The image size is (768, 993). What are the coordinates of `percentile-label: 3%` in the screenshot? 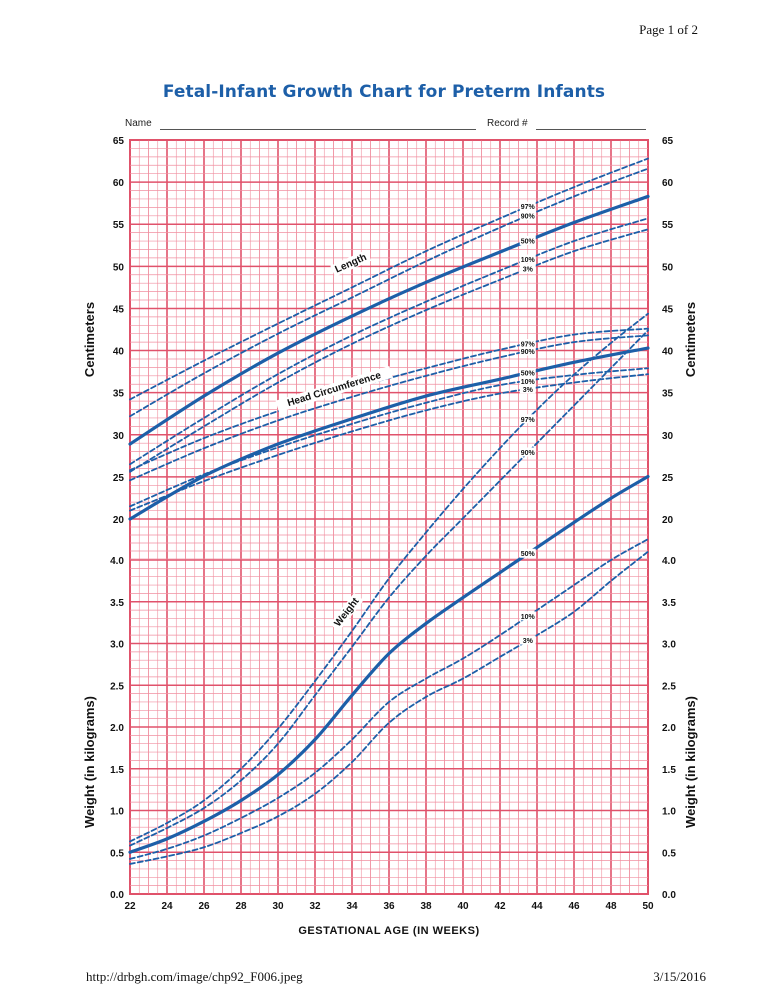 It's located at (528, 641).